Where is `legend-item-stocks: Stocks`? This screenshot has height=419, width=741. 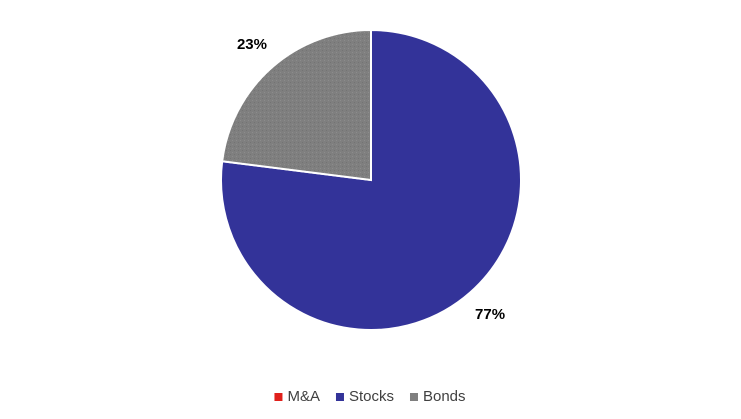 legend-item-stocks: Stocks is located at coordinates (364, 396).